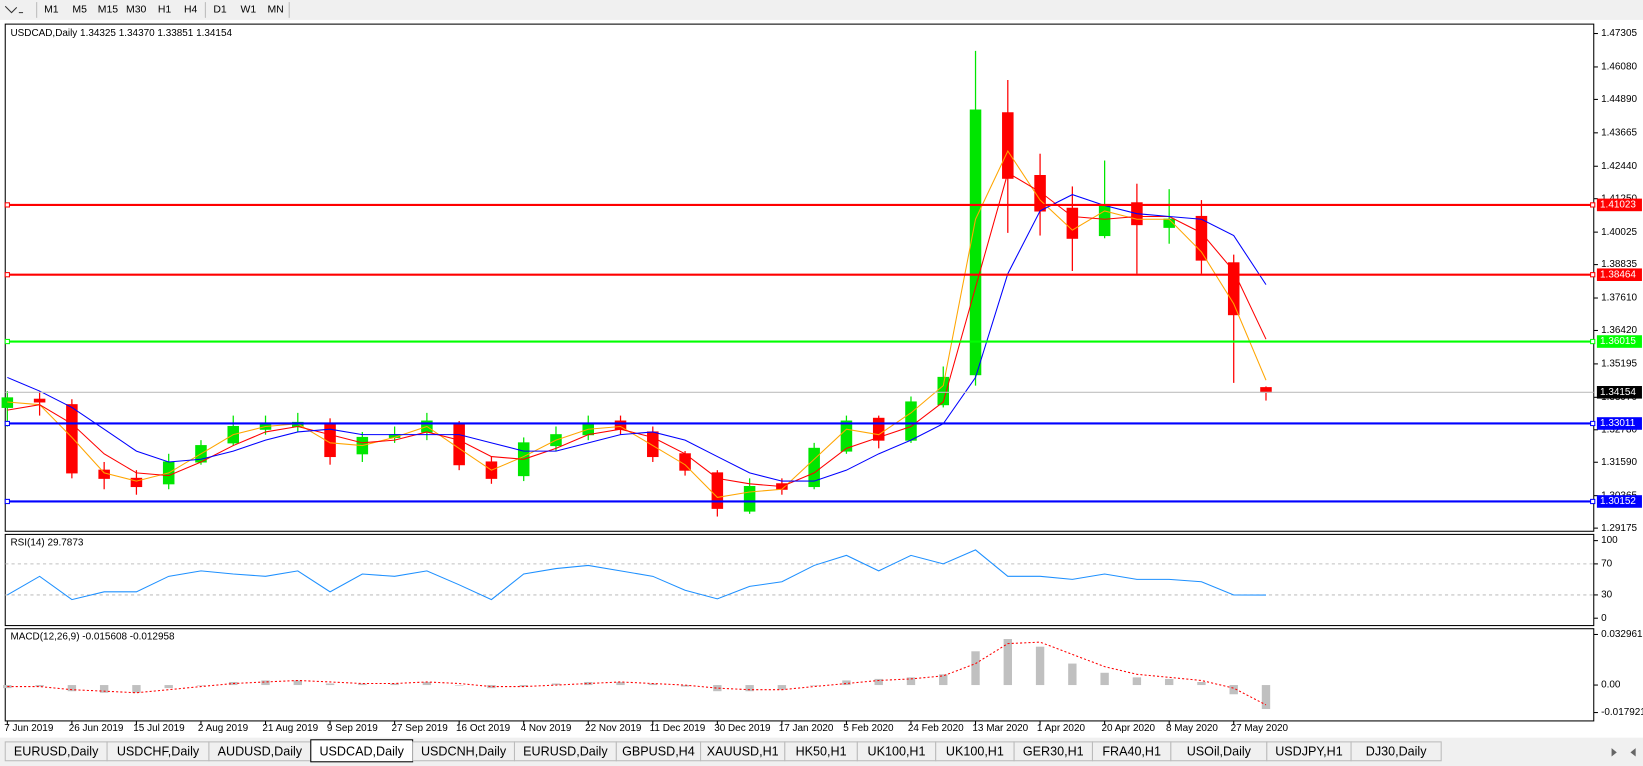 This screenshot has height=766, width=1643. Describe the element at coordinates (46, 542) in the screenshot. I see `rsi-title: RSI(14) 29.7873` at that location.